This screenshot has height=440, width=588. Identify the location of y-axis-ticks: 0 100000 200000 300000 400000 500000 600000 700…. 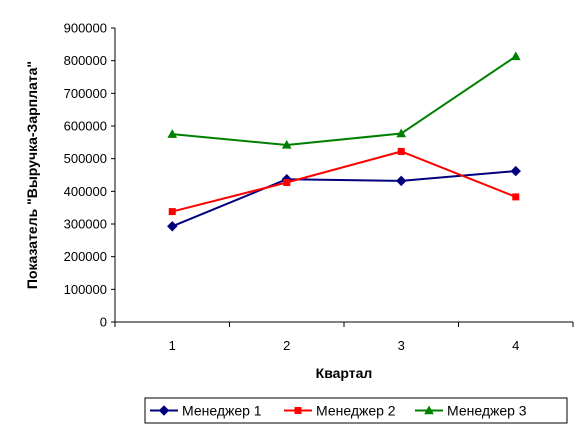
(89, 175).